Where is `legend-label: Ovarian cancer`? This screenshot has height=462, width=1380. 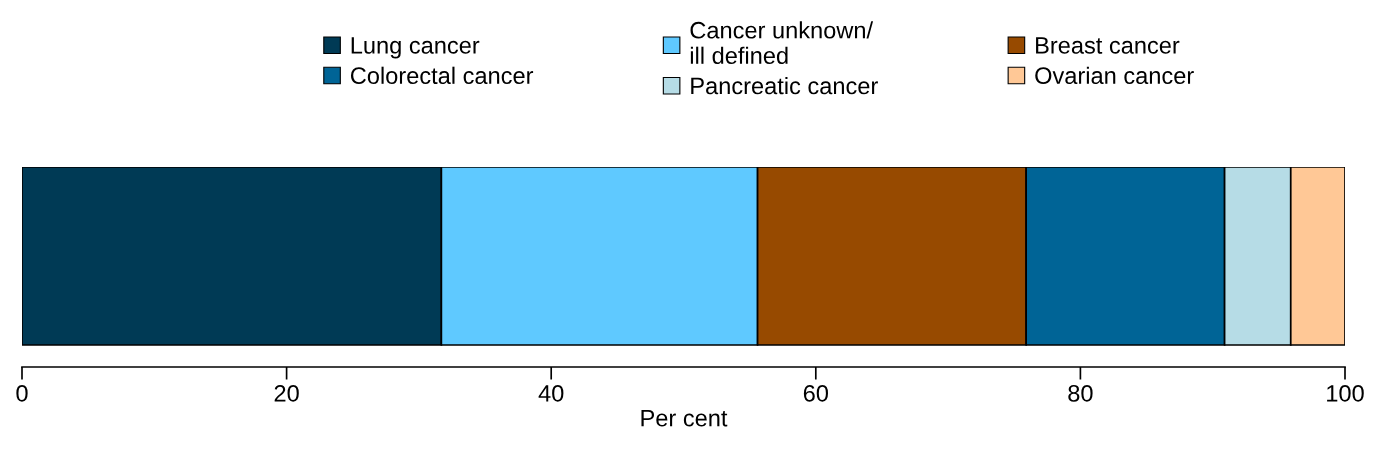 legend-label: Ovarian cancer is located at coordinates (1114, 75).